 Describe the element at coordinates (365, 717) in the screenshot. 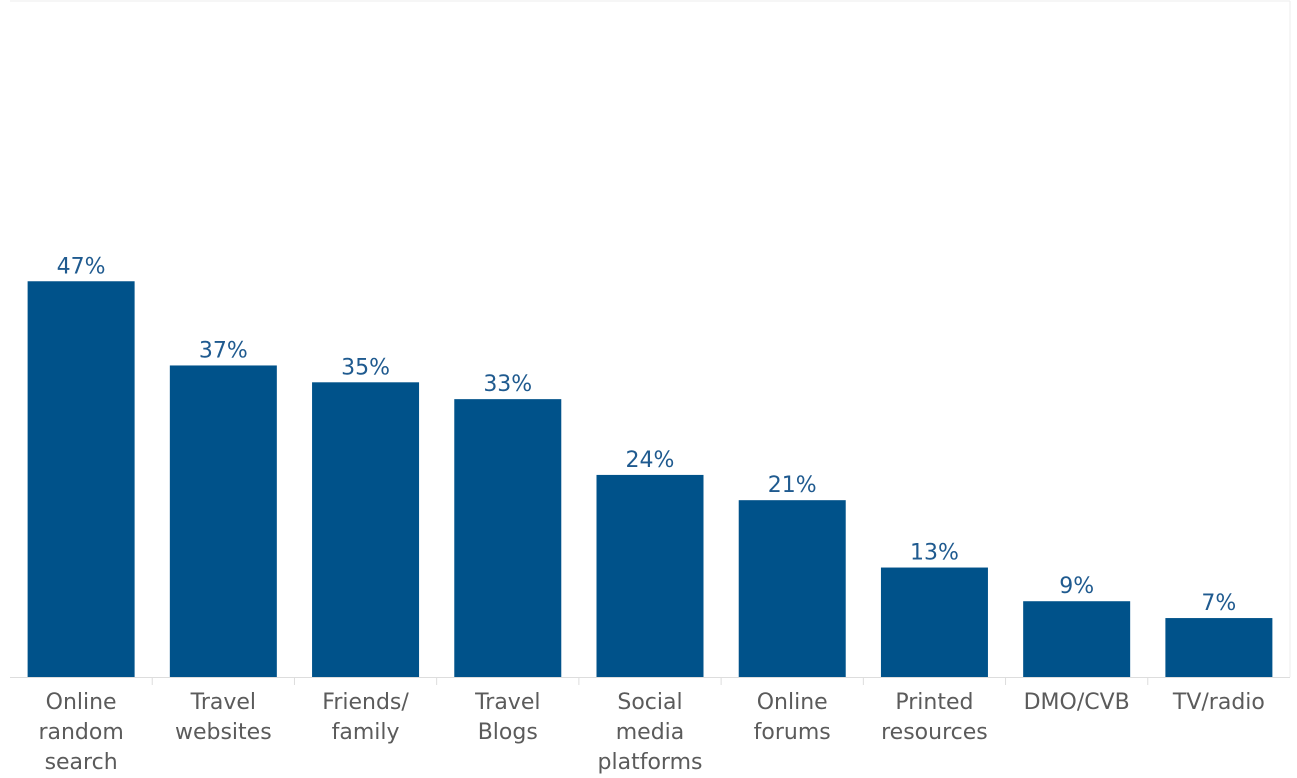

I see `x-tick-label: Friends/family` at that location.